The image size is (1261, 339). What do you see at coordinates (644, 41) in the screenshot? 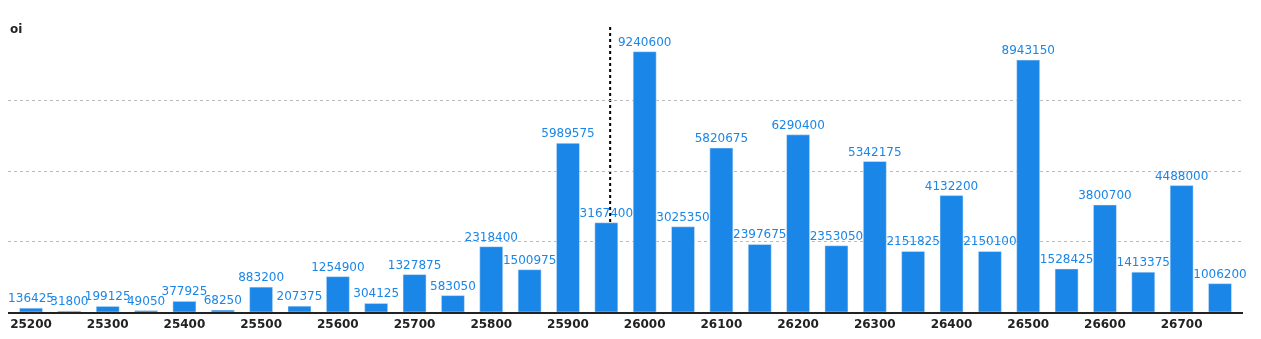
I see `data-label: 9240600` at bounding box center [644, 41].